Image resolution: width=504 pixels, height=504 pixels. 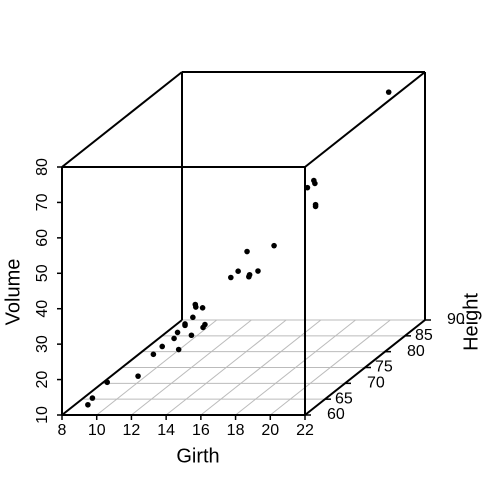 I want to click on z-tick-label: 60, so click(x=42, y=238).